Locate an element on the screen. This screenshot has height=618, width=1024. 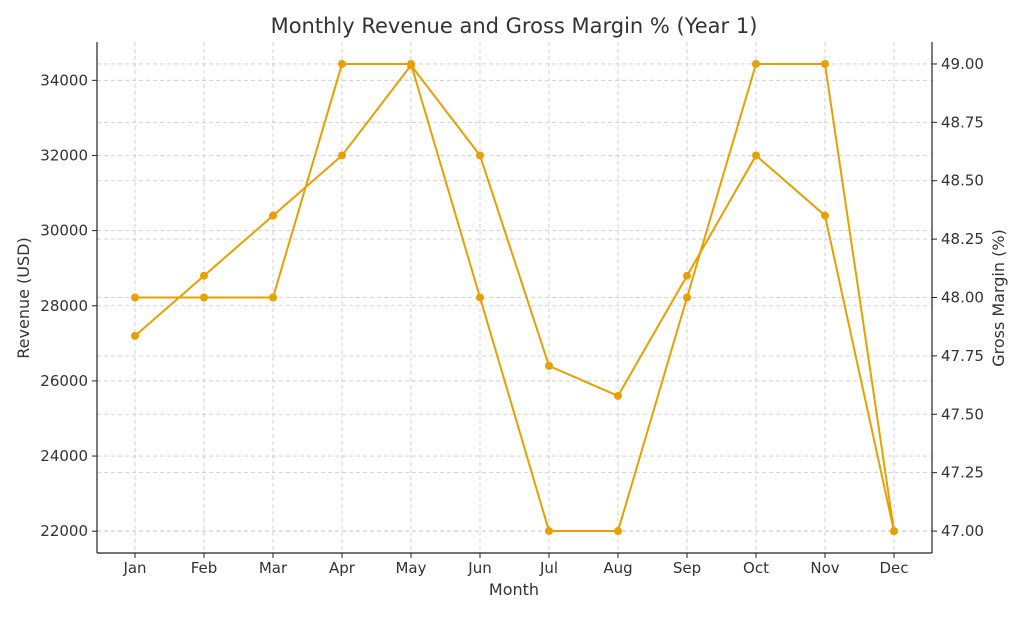
x-tick-label: Dec is located at coordinates (893, 568).